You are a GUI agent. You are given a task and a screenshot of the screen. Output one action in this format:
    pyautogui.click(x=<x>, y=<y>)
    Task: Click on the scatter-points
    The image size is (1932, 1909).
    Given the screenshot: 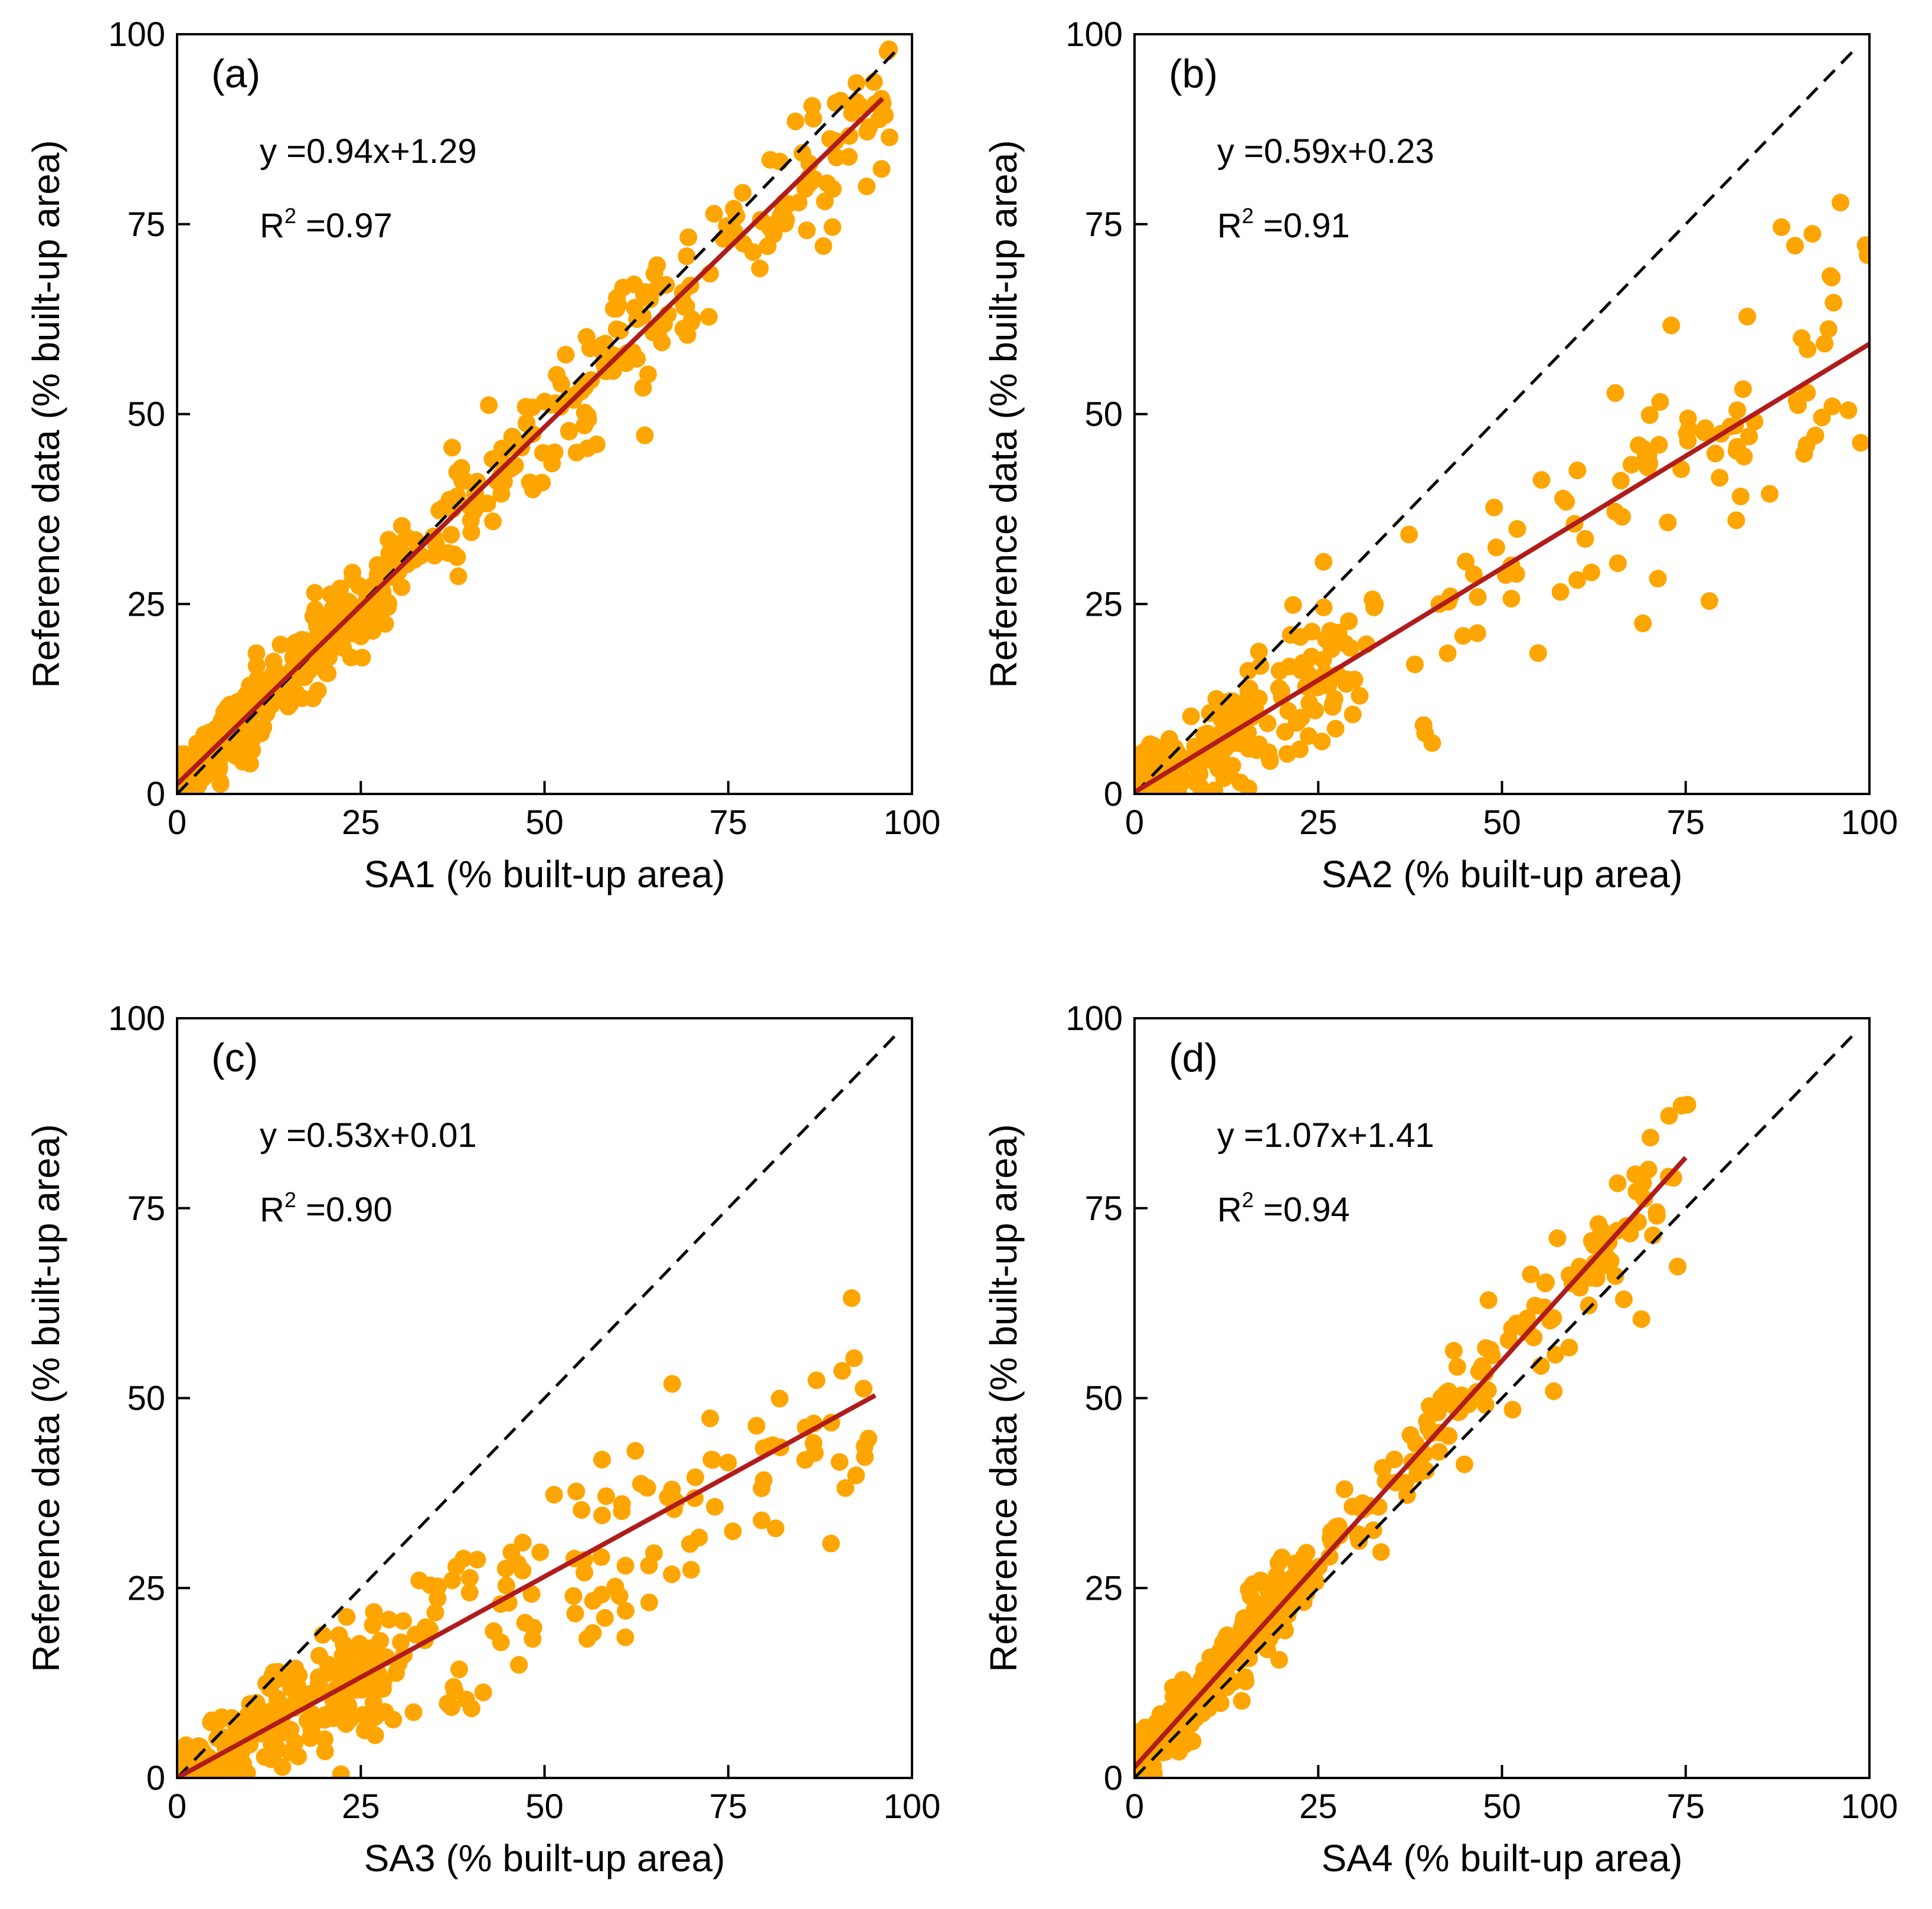 What is the action you would take?
    pyautogui.click(x=1502, y=494)
    